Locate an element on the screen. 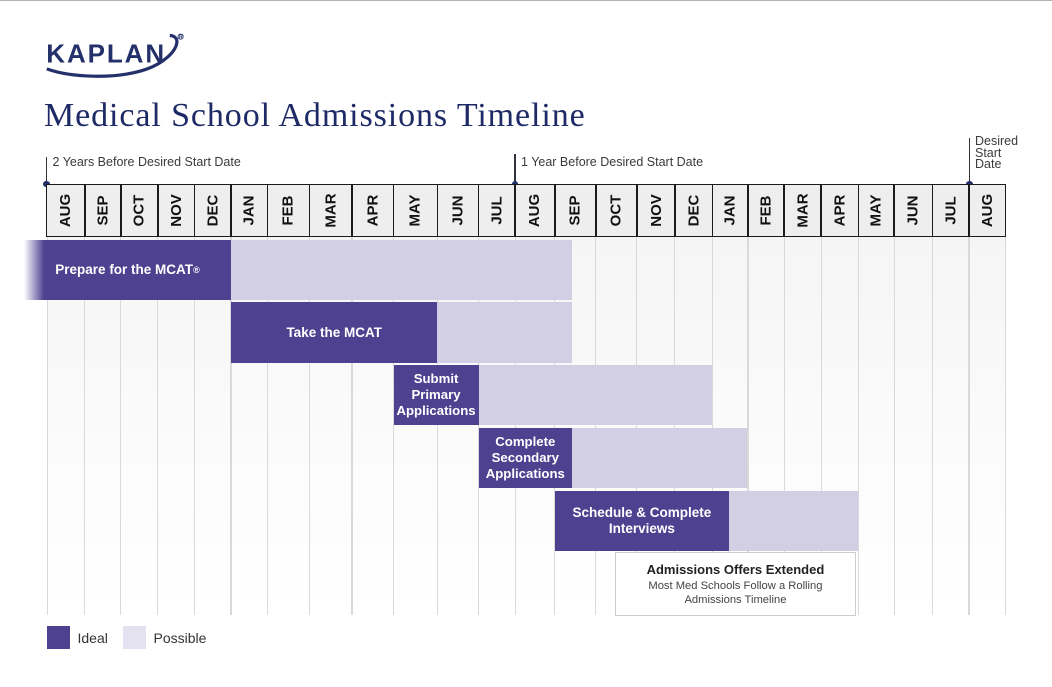 The image size is (1052, 687). svg-text: R is located at coordinates (181, 38).